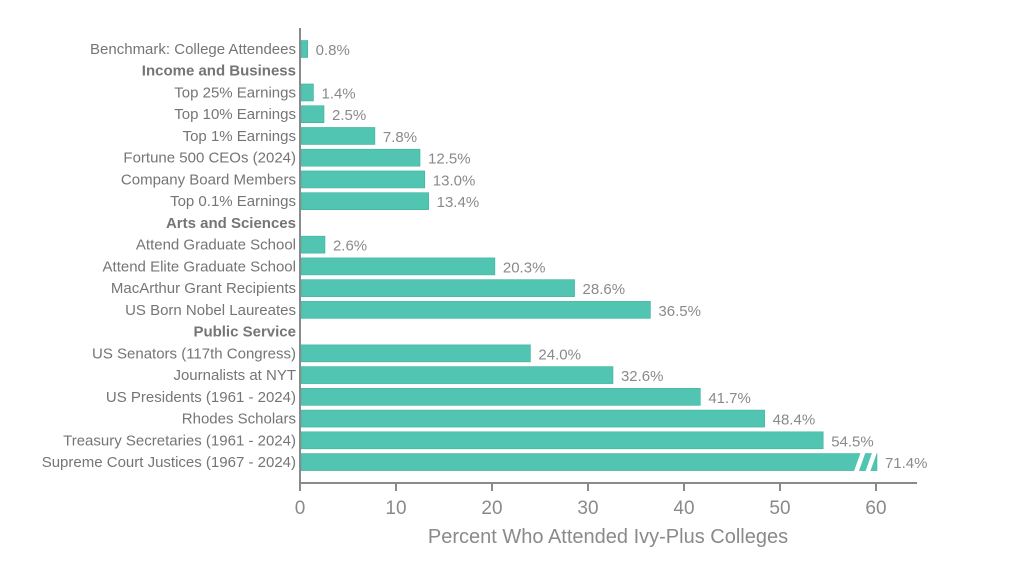 This screenshot has width=1024, height=563. Describe the element at coordinates (239, 136) in the screenshot. I see `category-label: Top 1% Earnings` at that location.